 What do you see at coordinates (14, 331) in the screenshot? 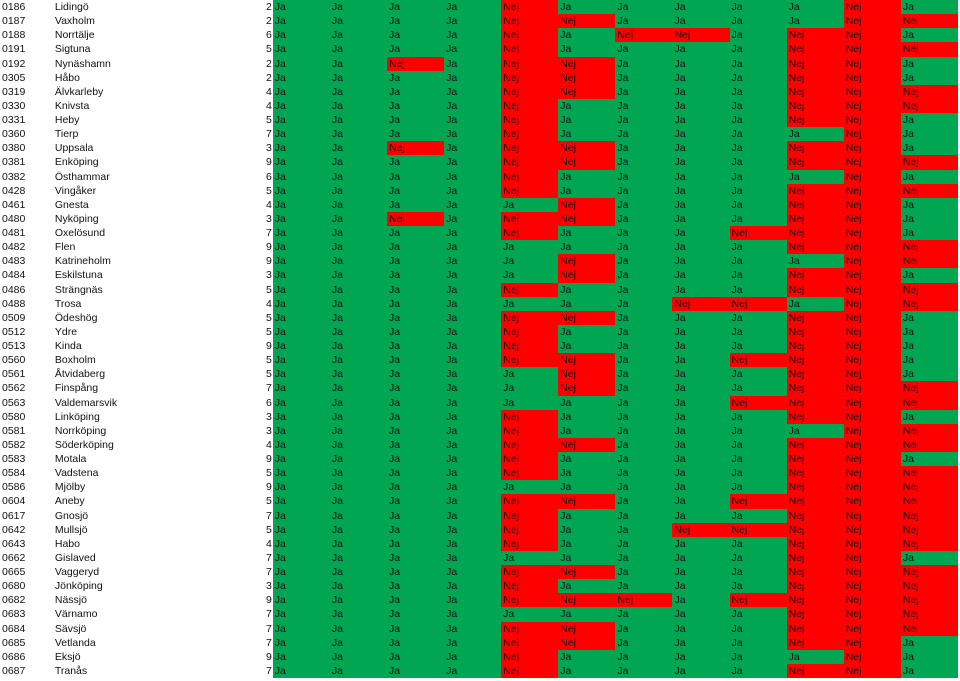
I see `municipality-code-cell: 0512` at bounding box center [14, 331].